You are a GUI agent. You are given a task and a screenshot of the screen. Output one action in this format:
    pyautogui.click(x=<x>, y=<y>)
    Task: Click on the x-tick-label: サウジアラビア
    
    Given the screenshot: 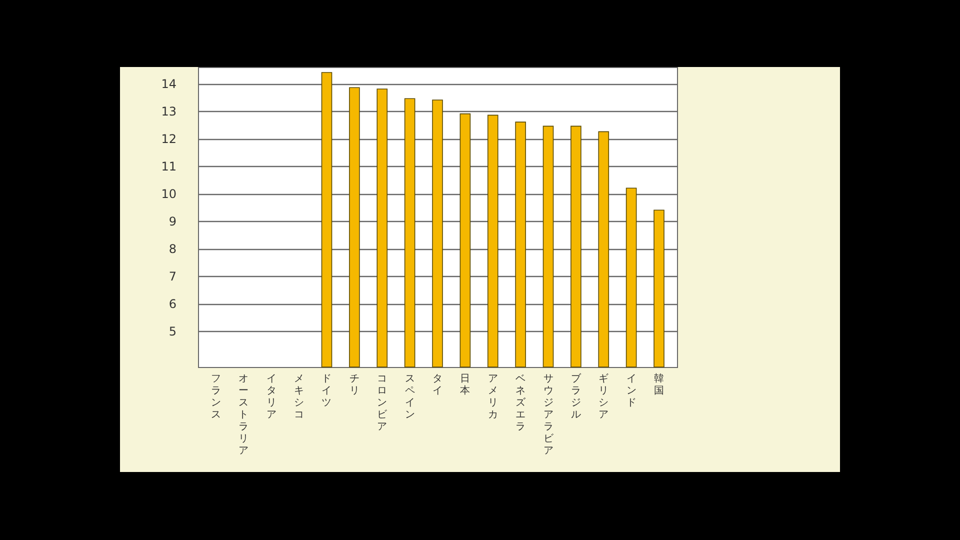 What is the action you would take?
    pyautogui.click(x=548, y=415)
    